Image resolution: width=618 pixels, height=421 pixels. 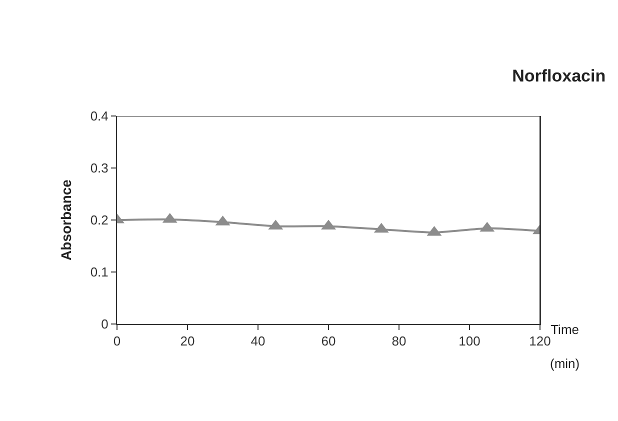 I want to click on x-tick-label: 120, so click(x=540, y=341).